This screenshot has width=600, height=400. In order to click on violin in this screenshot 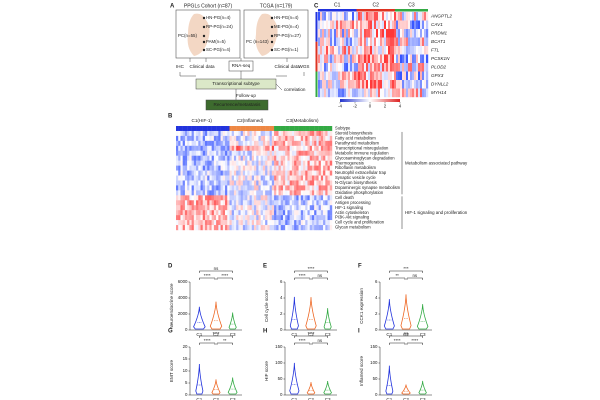, I will do `click(389, 314)`.